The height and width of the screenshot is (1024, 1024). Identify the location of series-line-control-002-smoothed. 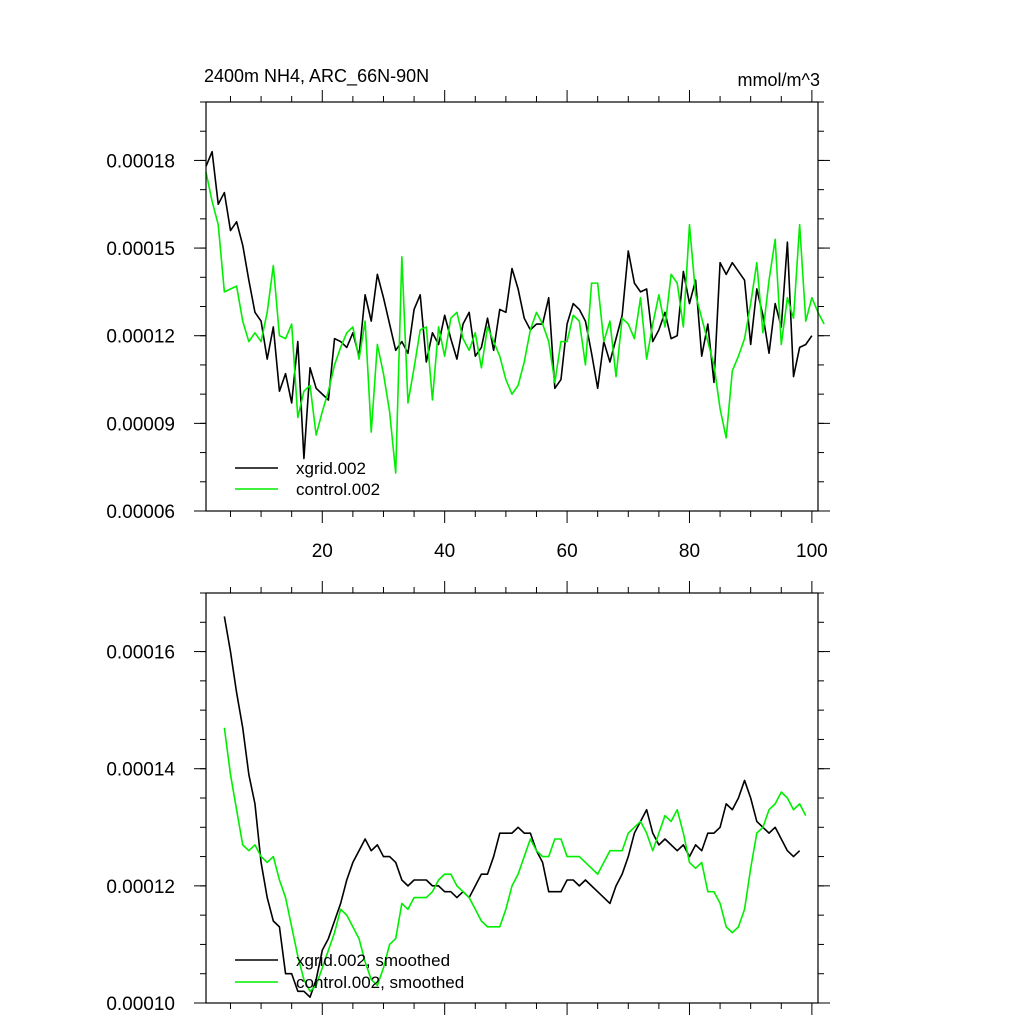
(515, 860).